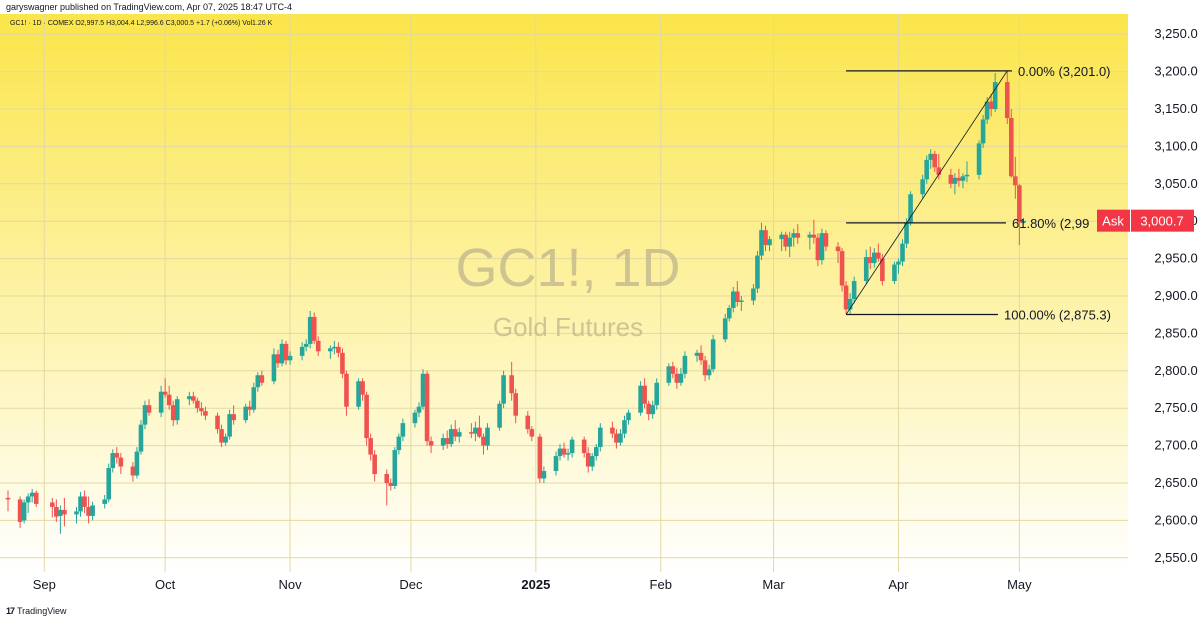 The width and height of the screenshot is (1200, 621). Describe the element at coordinates (1175, 482) in the screenshot. I see `y-tick-label: 2,650.0` at that location.